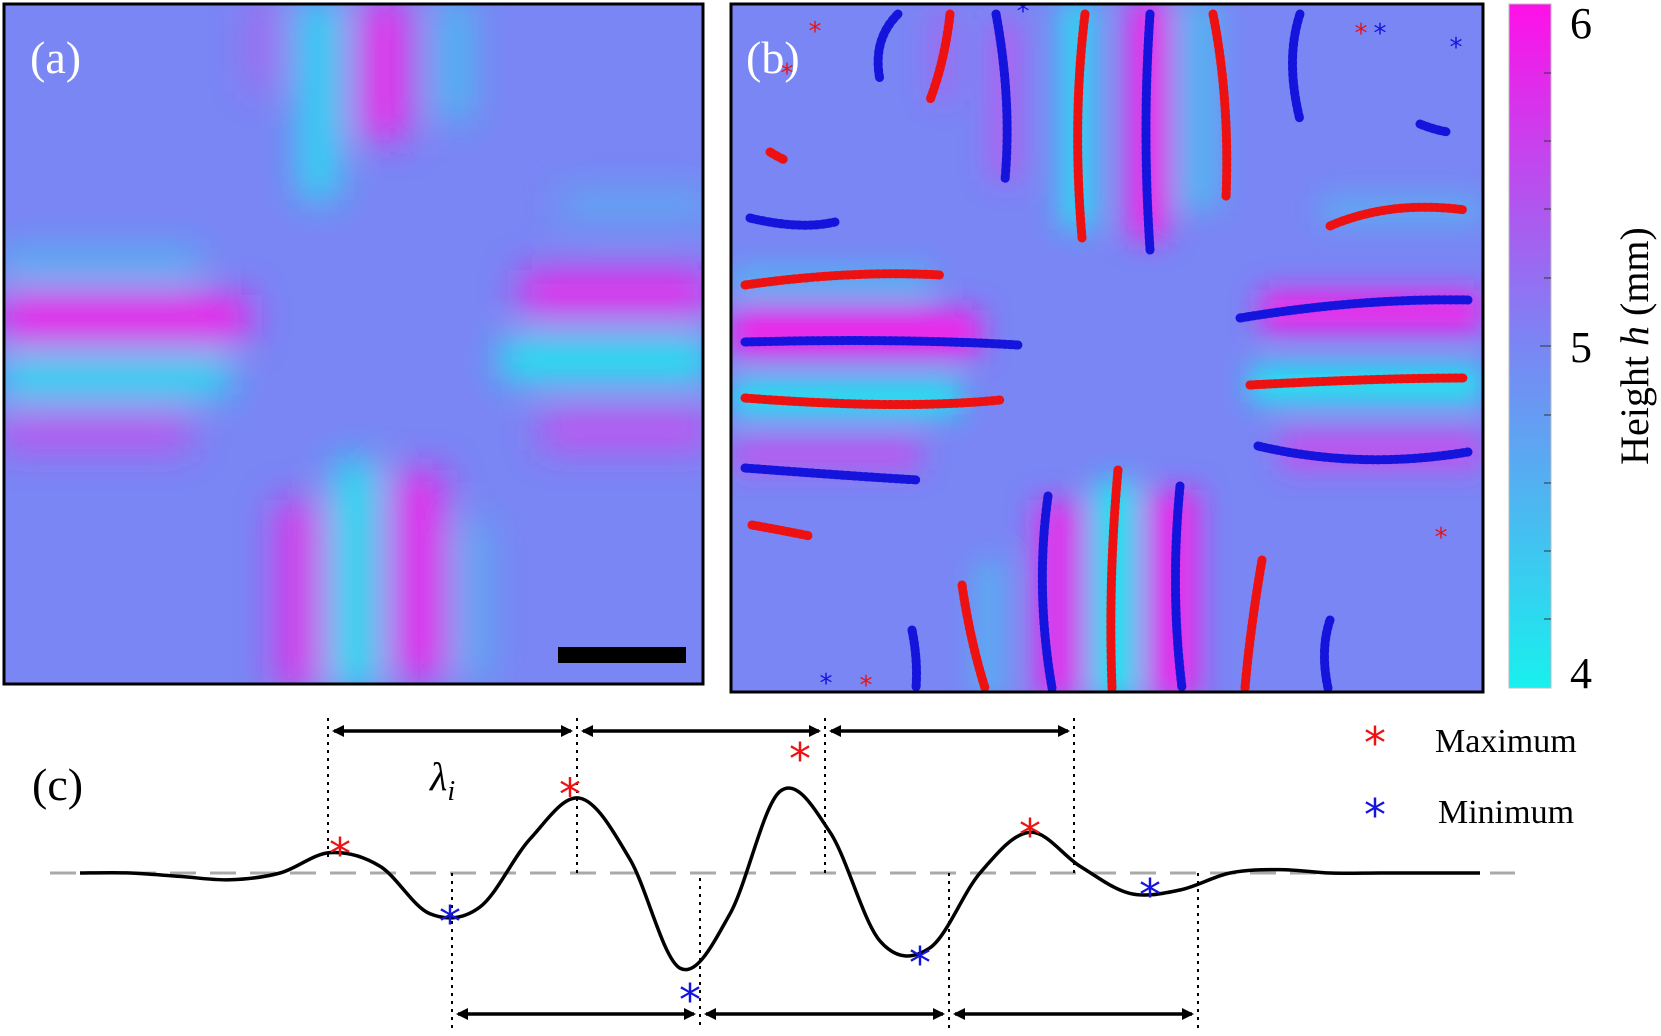 The width and height of the screenshot is (1661, 1036). What do you see at coordinates (57, 784) in the screenshot?
I see `panel-c-label: (c)` at bounding box center [57, 784].